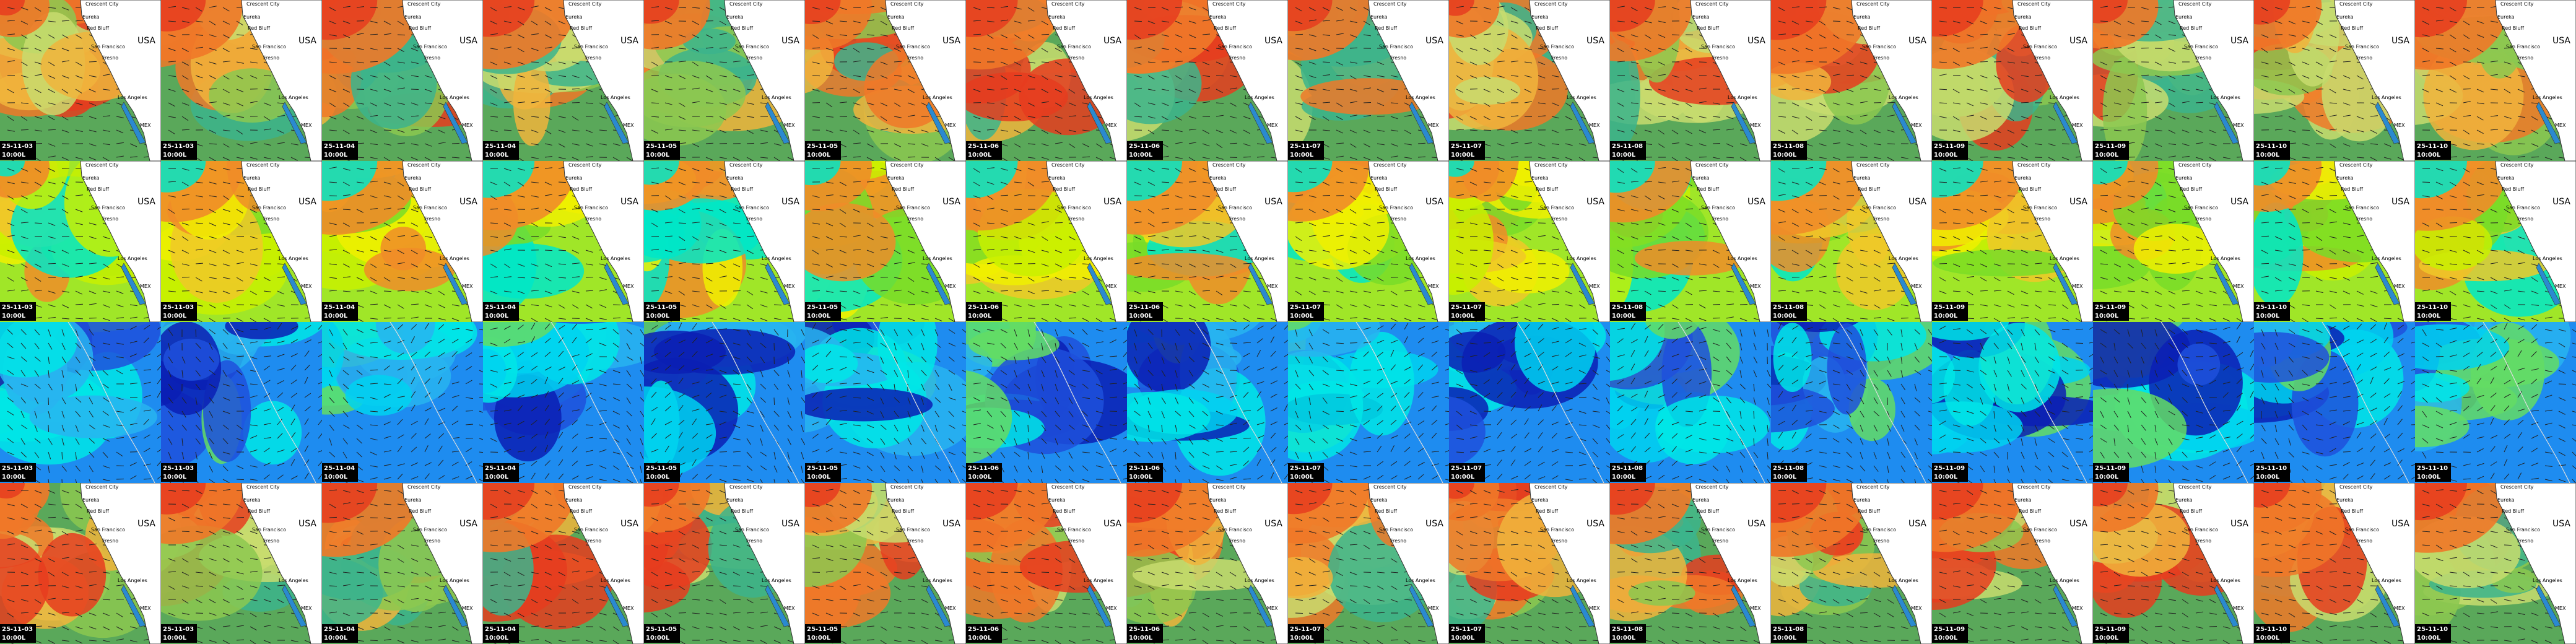 The height and width of the screenshot is (644, 2576). What do you see at coordinates (850, 242) in the screenshot?
I see `contour-region` at bounding box center [850, 242].